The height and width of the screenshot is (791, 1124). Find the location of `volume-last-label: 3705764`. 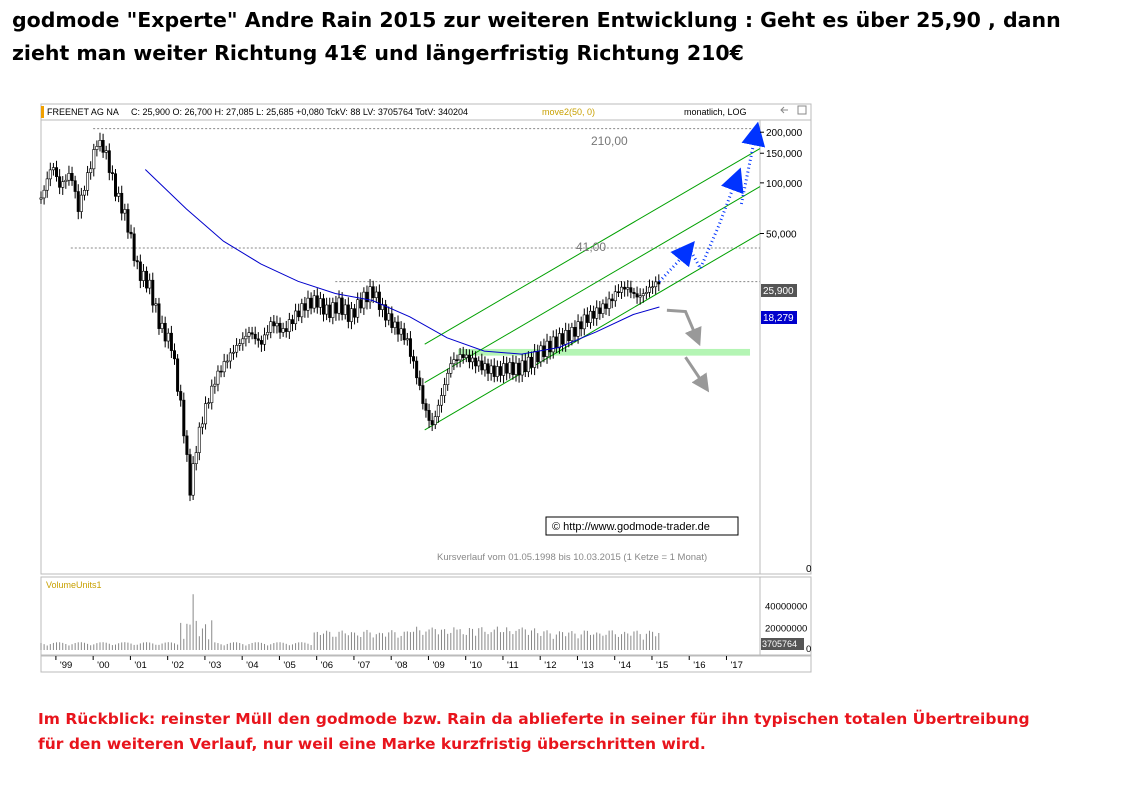

volume-last-label: 3705764 is located at coordinates (779, 644).